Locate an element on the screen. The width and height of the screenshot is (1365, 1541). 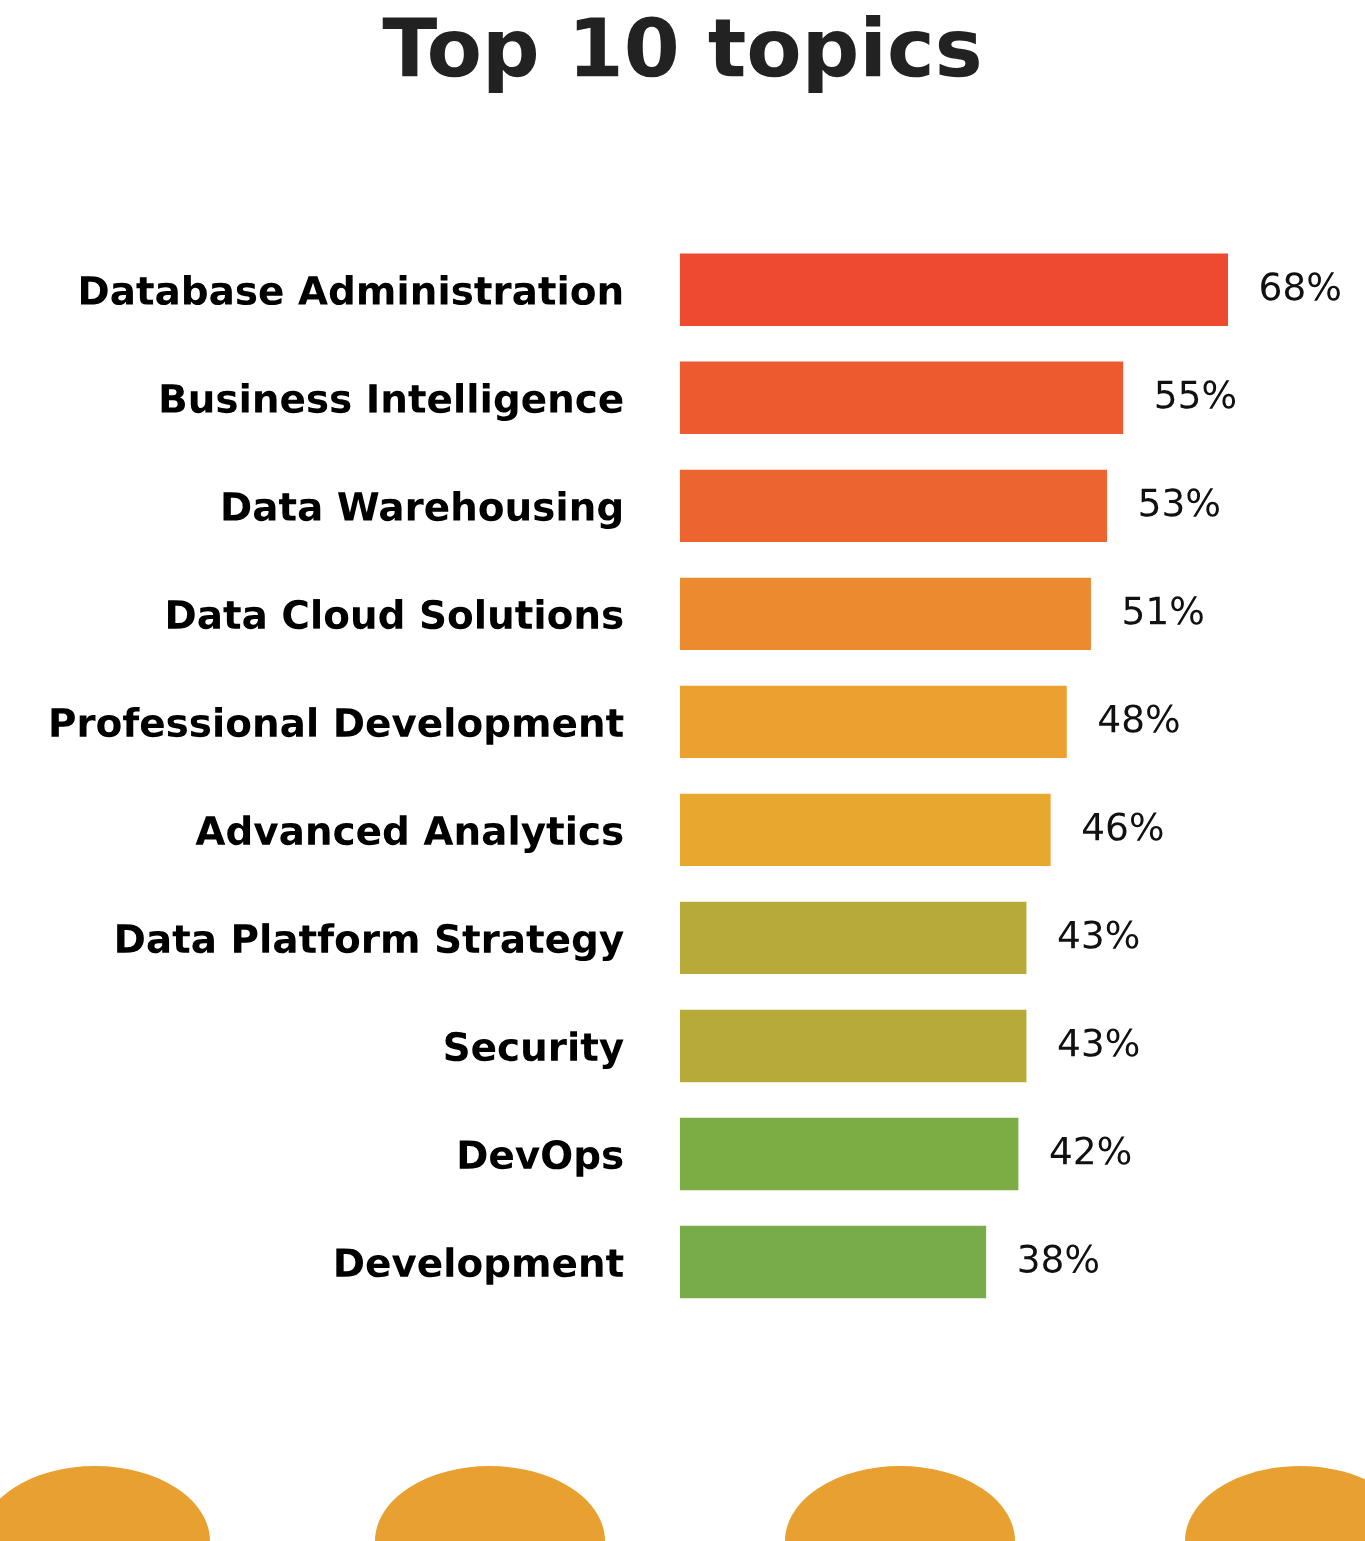
y-tick-label: DevOps is located at coordinates (541, 1158).